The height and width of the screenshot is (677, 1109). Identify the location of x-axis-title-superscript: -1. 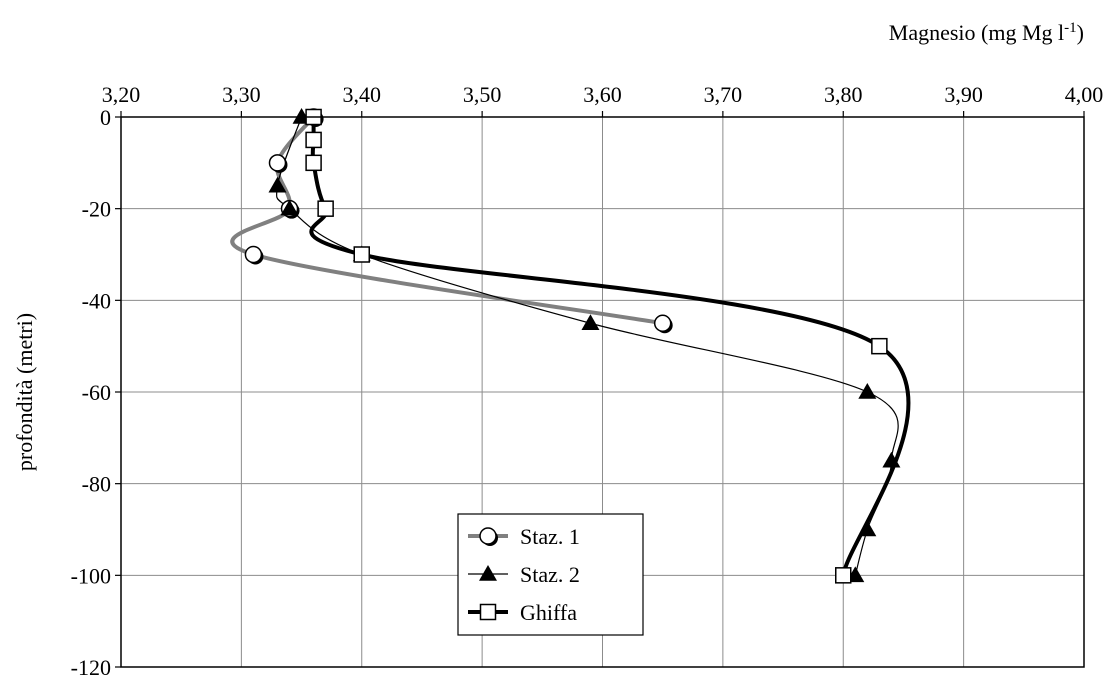
(1070, 28).